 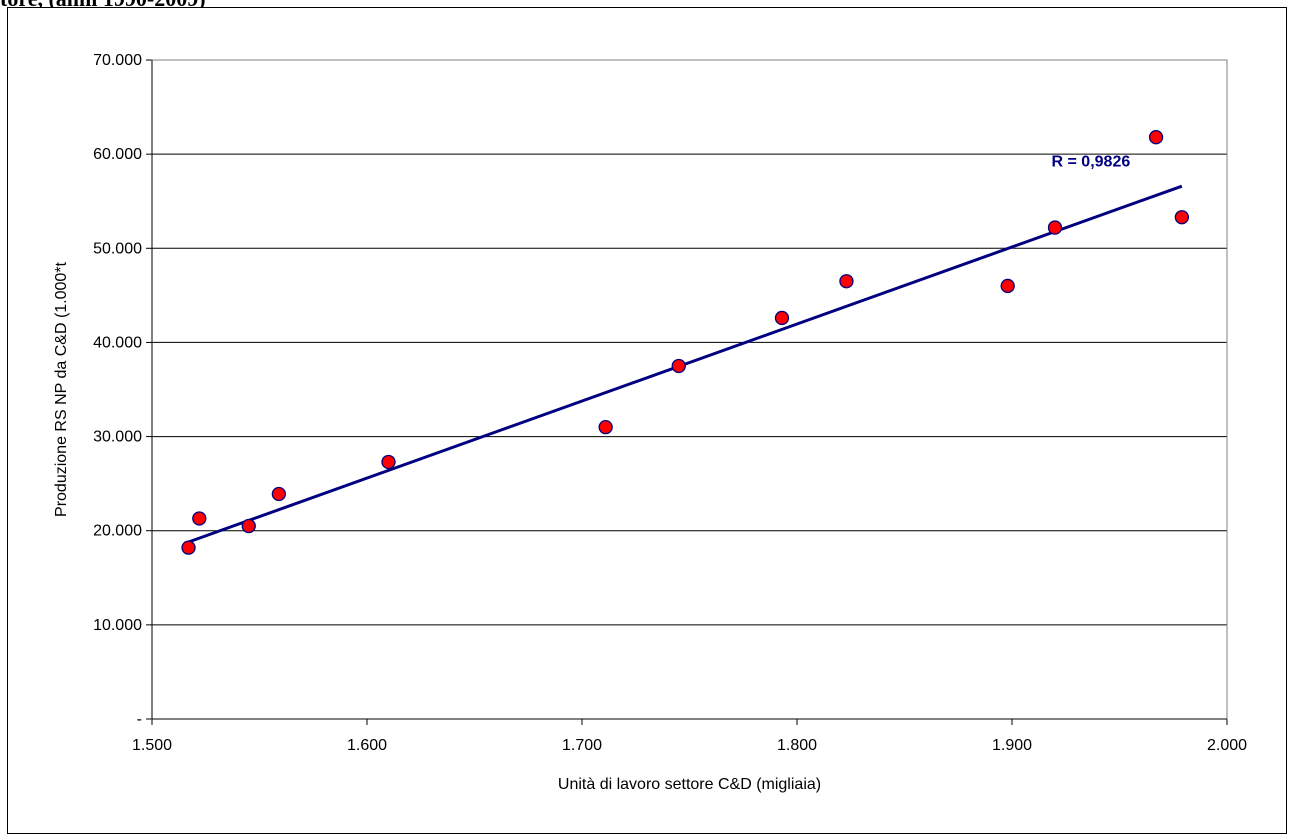 I want to click on y-tick-label: -, so click(x=139, y=719).